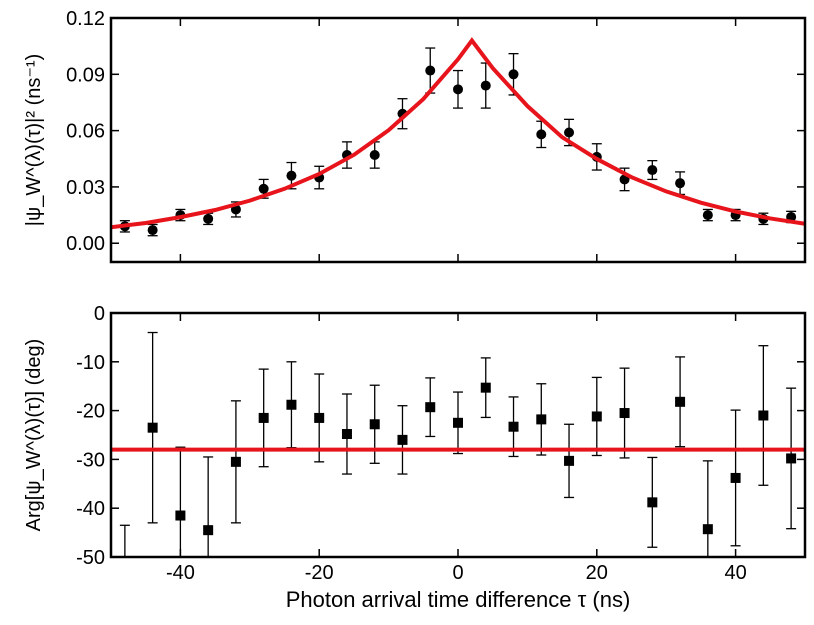 The height and width of the screenshot is (625, 814). What do you see at coordinates (90, 363) in the screenshot?
I see `y-tick-label: -10` at bounding box center [90, 363].